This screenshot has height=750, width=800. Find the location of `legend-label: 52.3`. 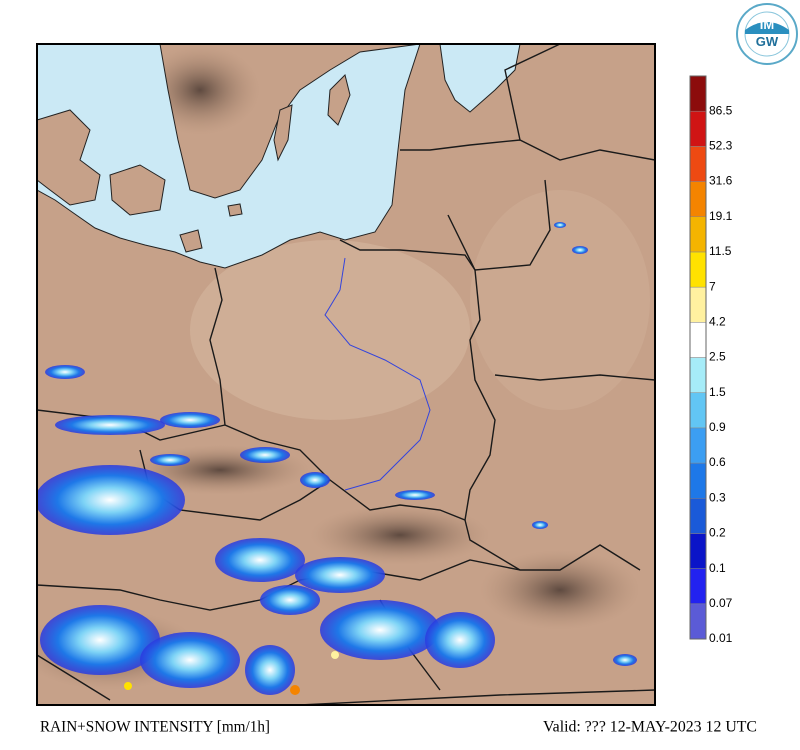

legend-label: 52.3 is located at coordinates (721, 146).